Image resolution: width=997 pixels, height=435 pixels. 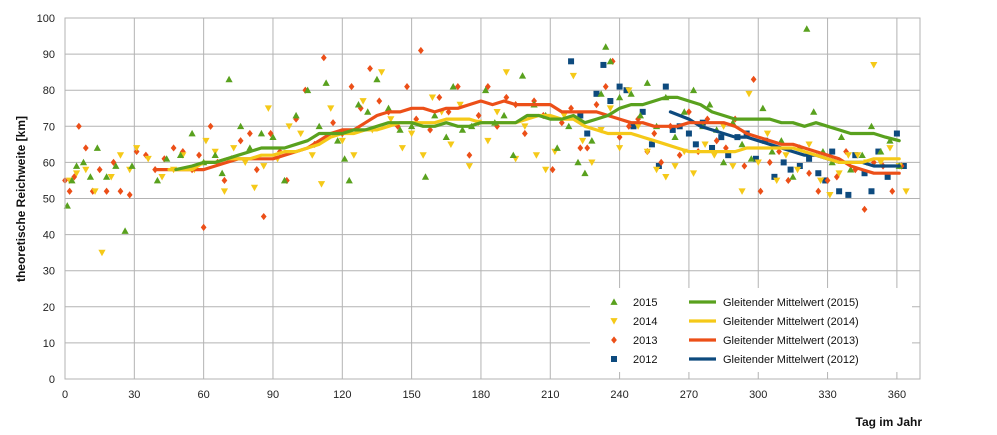 I want to click on y-tick-label: 40, so click(x=49, y=236).